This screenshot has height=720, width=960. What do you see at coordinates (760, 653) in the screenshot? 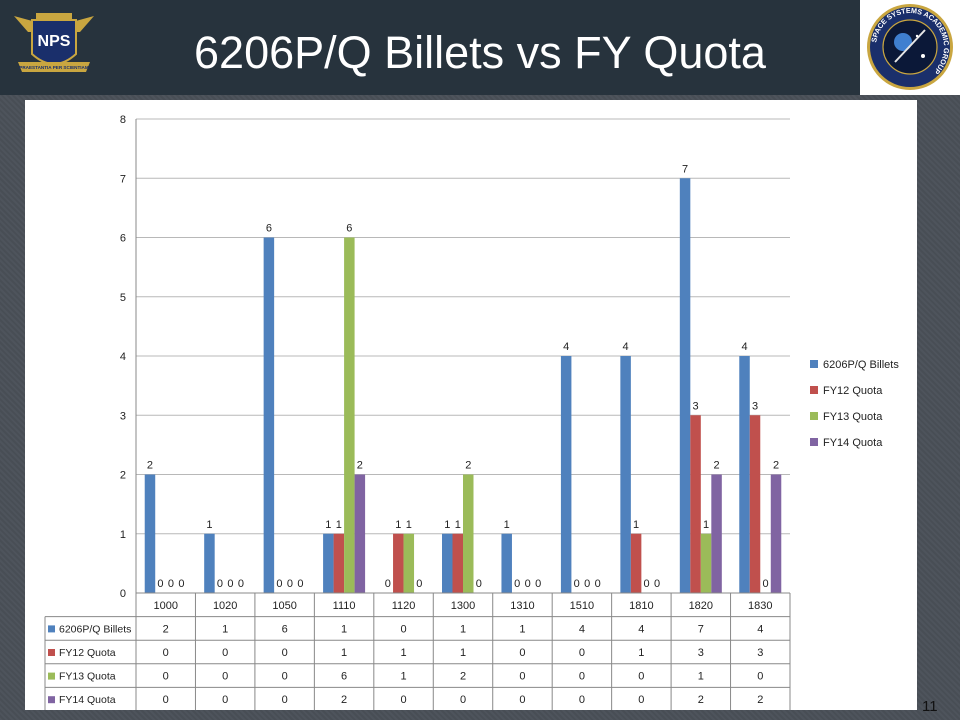
I see `table-cell: 3` at bounding box center [760, 653].